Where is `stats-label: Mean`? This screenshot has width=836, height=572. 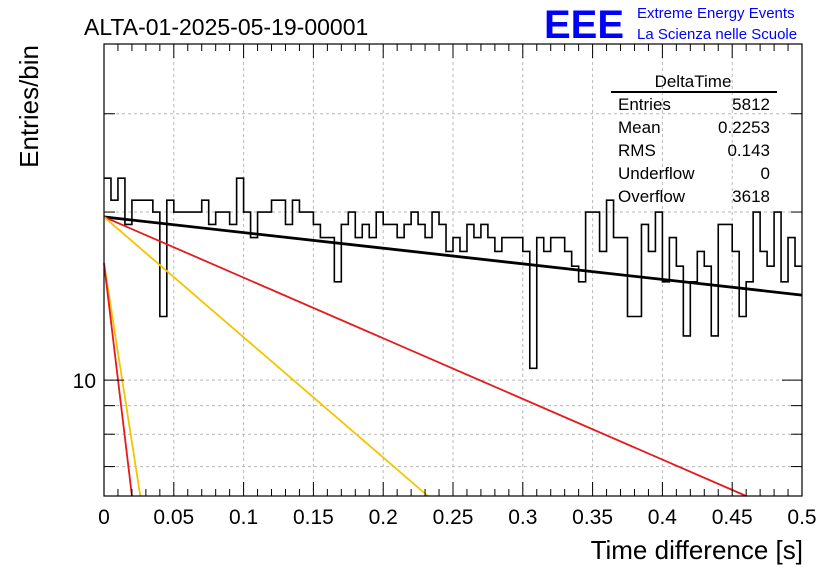 stats-label: Mean is located at coordinates (639, 127).